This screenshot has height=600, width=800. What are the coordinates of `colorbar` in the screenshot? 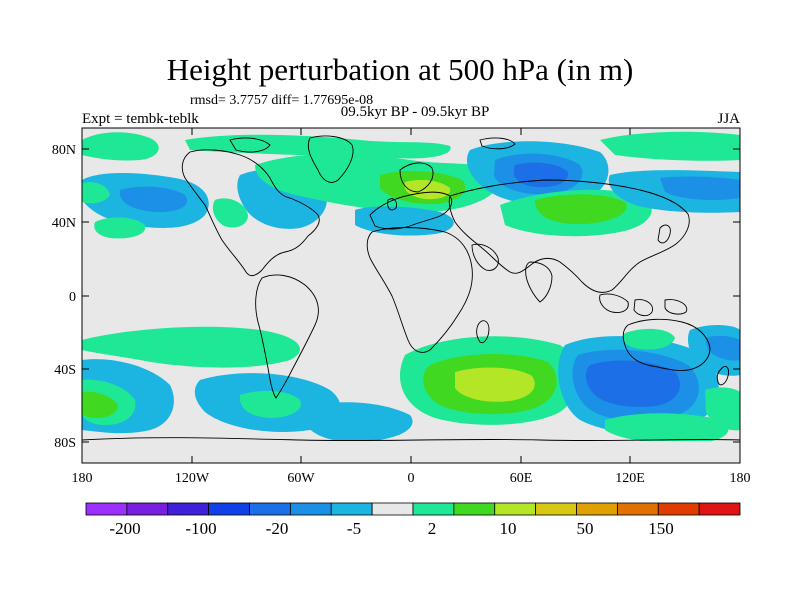 It's located at (413, 509).